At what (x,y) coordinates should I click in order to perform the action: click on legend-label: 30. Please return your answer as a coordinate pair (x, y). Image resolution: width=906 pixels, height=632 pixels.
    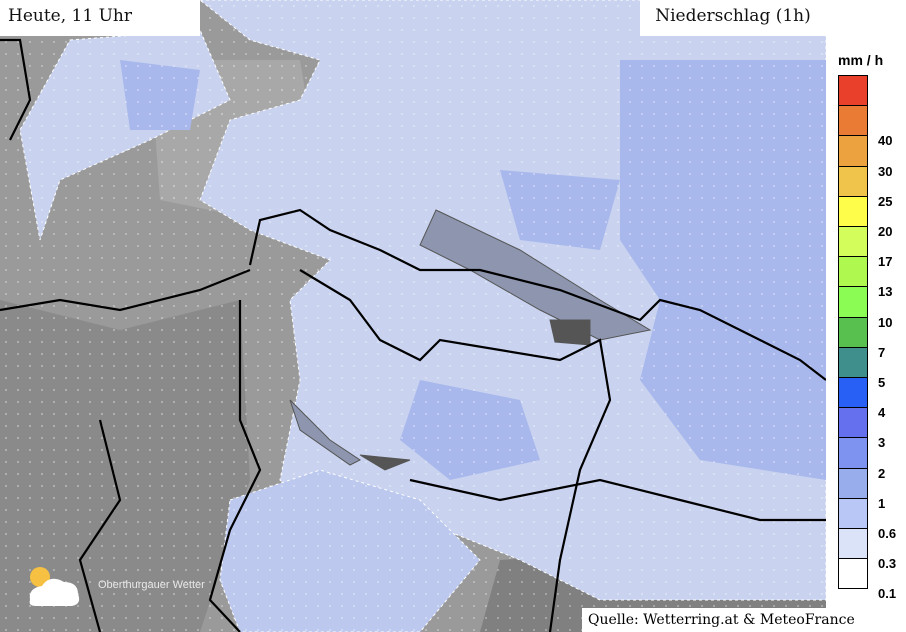
    Looking at the image, I should click on (885, 171).